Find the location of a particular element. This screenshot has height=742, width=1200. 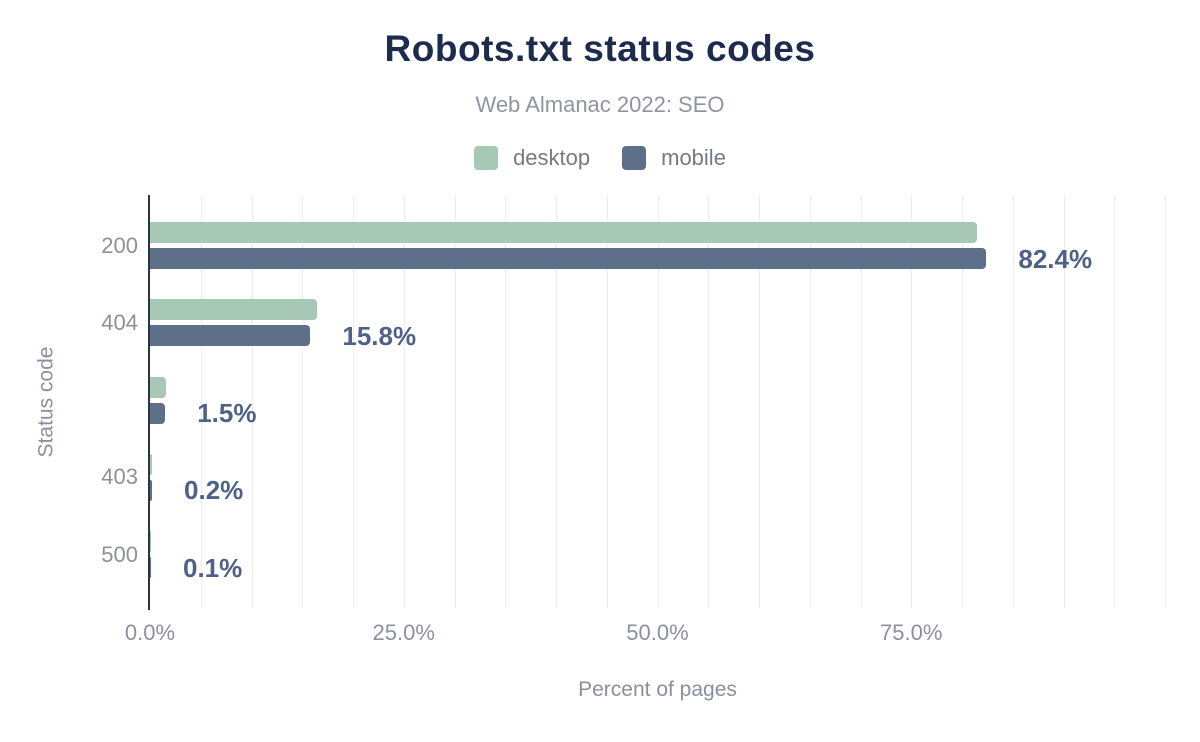

chart-title: Robots.txt status codes is located at coordinates (600, 48).